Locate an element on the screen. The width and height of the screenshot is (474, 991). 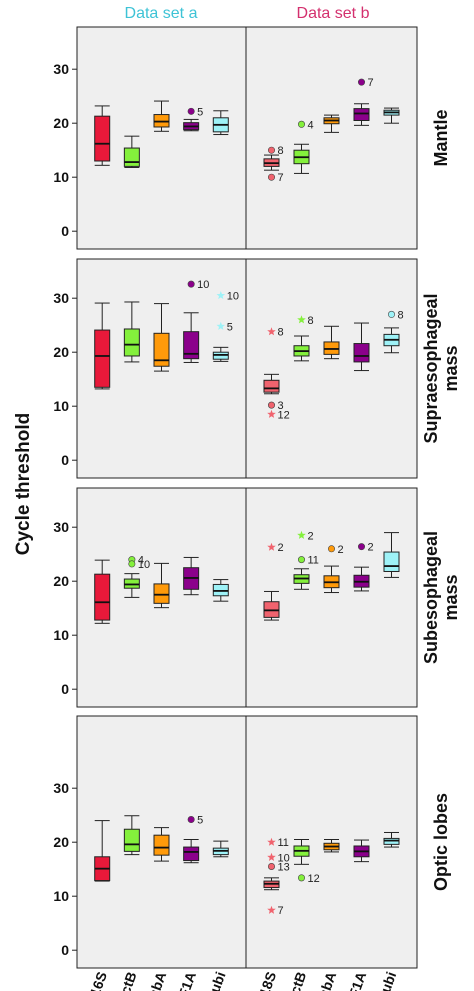
outlier-label: 2 is located at coordinates (371, 548).